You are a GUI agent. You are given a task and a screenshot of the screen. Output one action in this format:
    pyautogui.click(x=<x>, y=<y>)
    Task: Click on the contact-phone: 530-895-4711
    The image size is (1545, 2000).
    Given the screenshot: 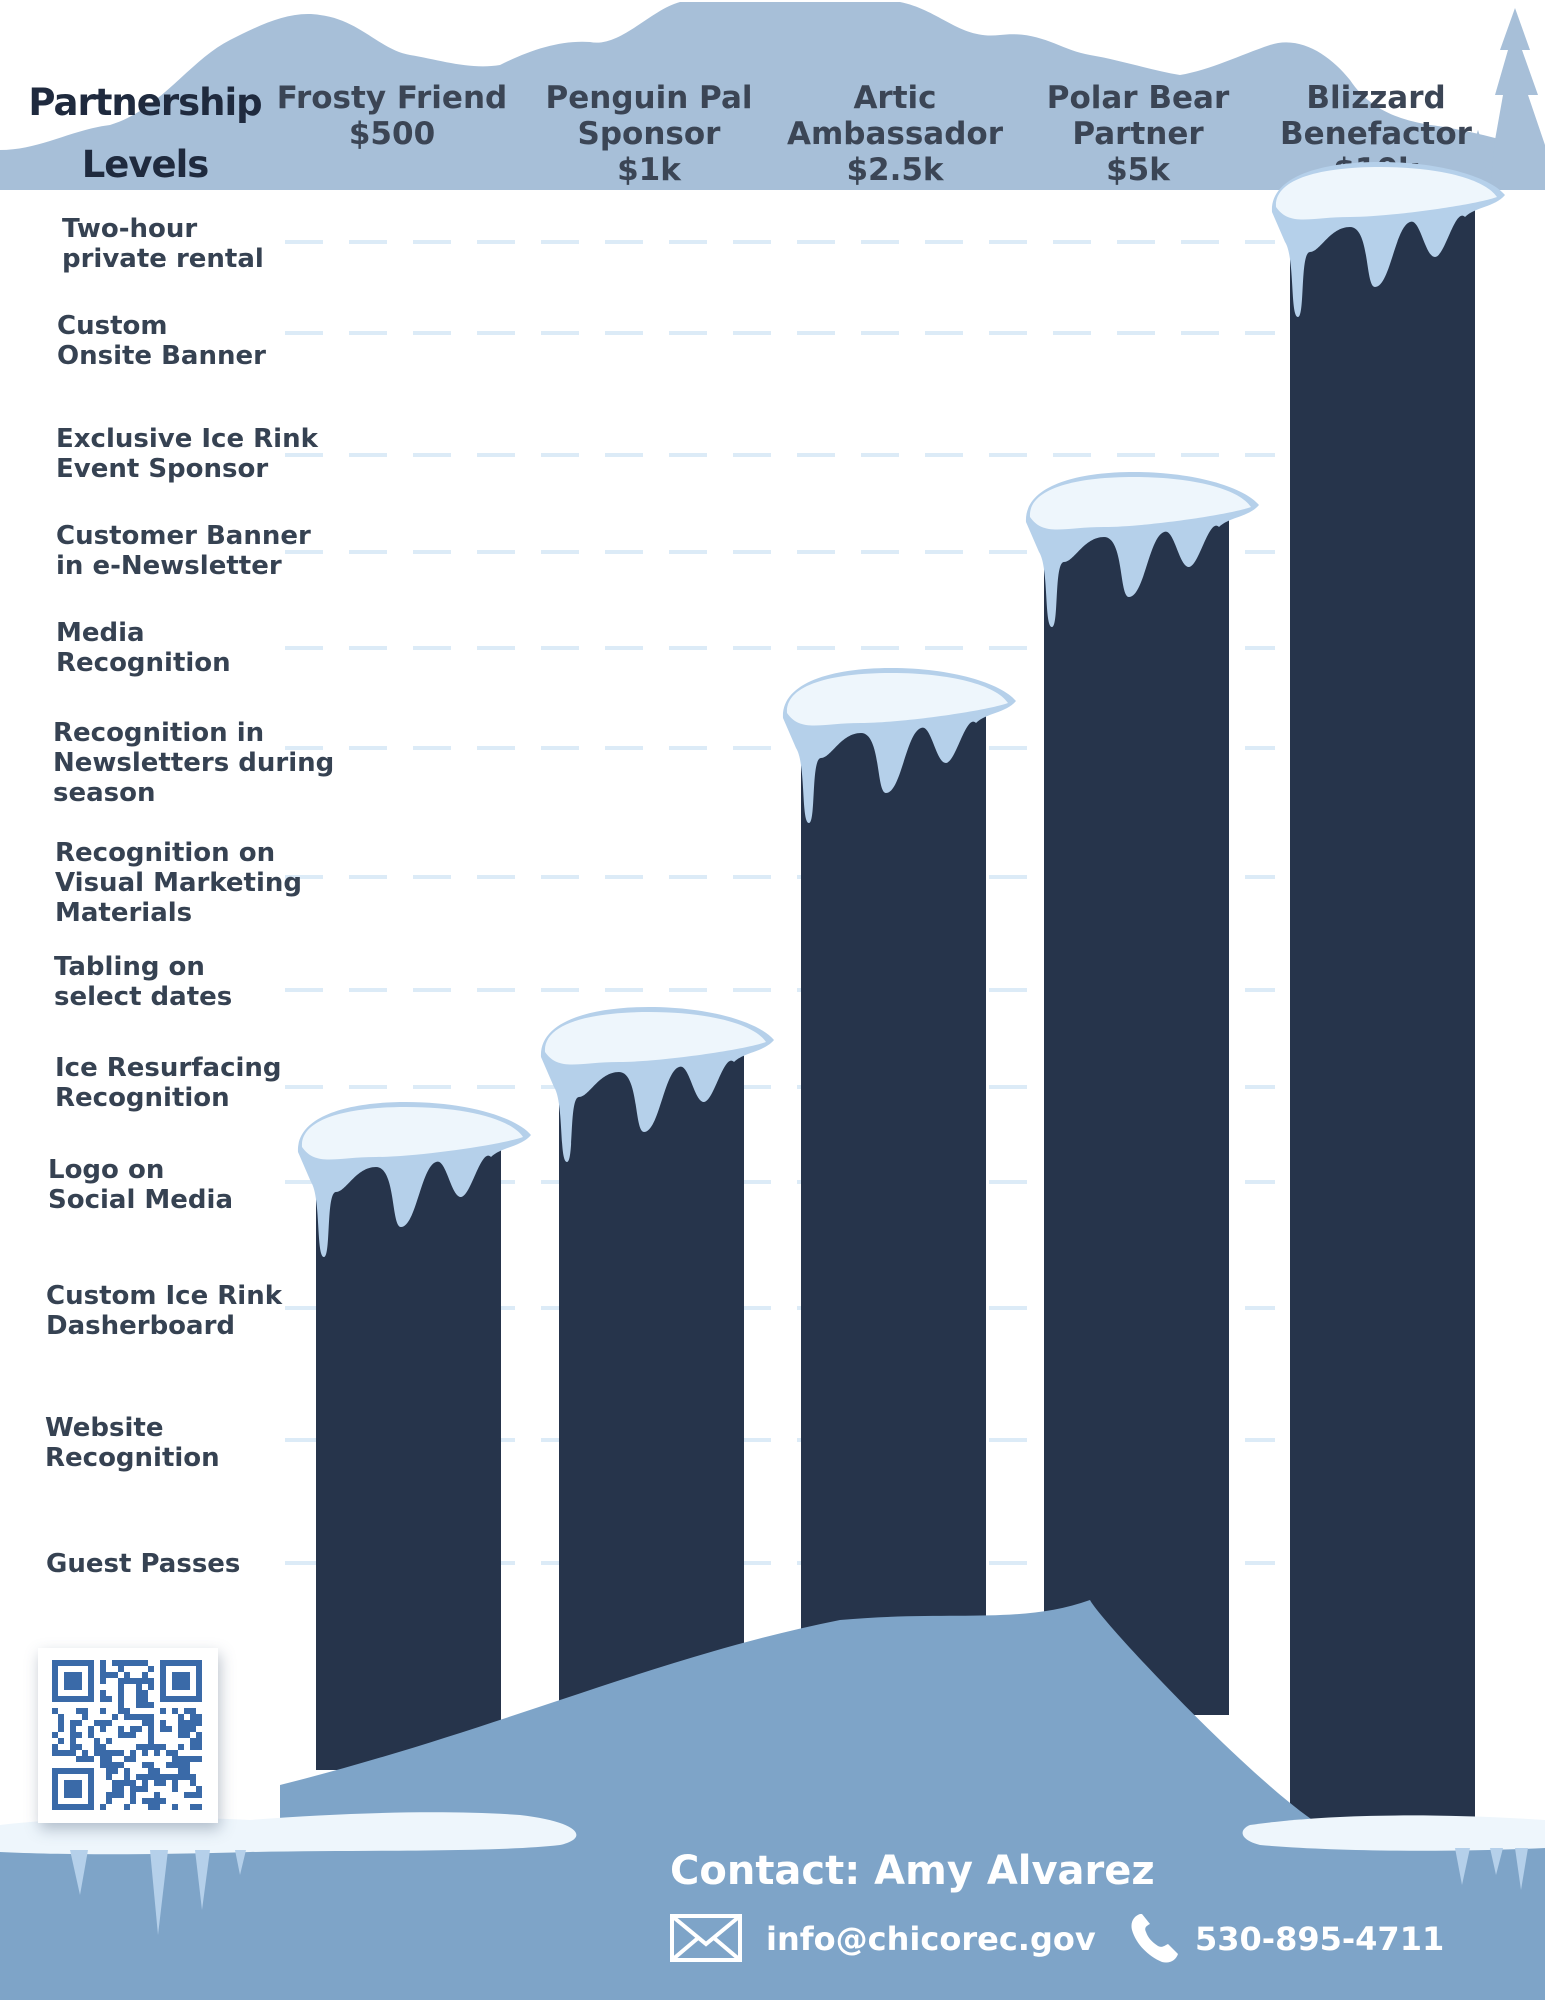 What is the action you would take?
    pyautogui.click(x=1320, y=1939)
    